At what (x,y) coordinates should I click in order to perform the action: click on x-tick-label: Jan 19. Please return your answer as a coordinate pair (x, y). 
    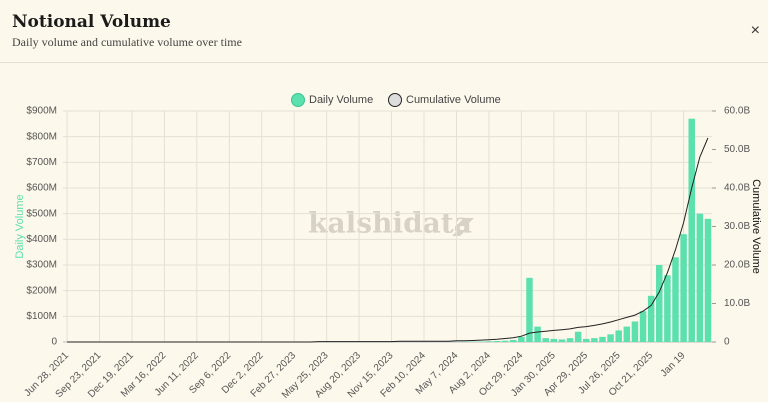
    Looking at the image, I should click on (673, 364).